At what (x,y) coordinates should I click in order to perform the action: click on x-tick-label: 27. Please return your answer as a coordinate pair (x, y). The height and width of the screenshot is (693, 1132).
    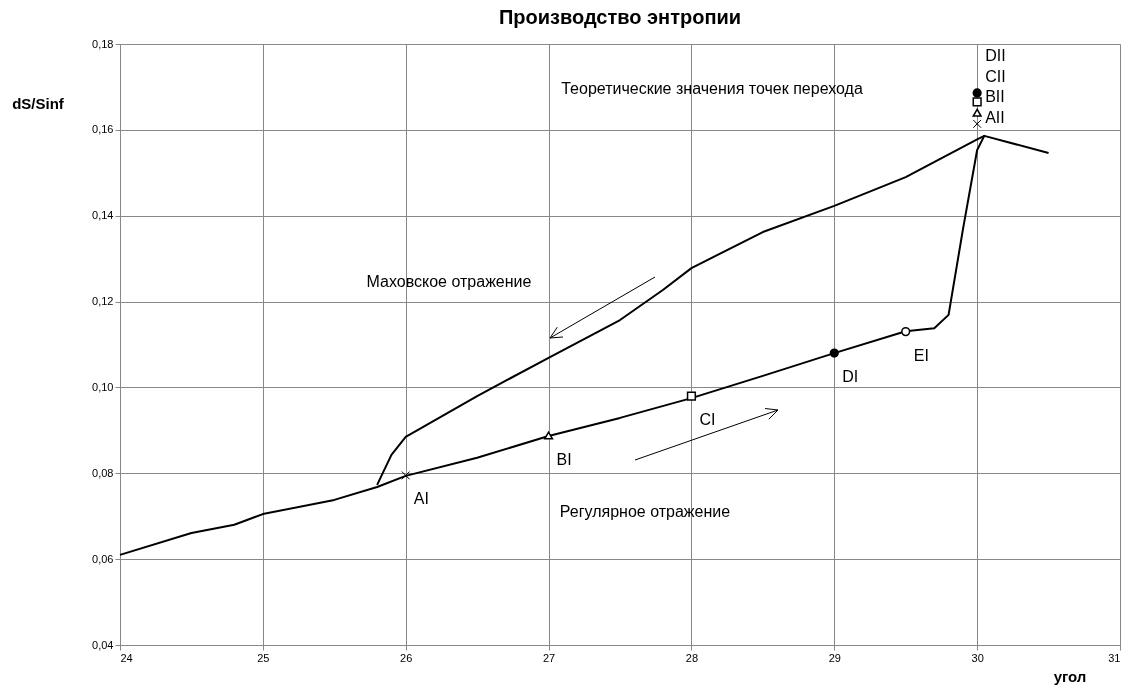
    Looking at the image, I should click on (549, 657).